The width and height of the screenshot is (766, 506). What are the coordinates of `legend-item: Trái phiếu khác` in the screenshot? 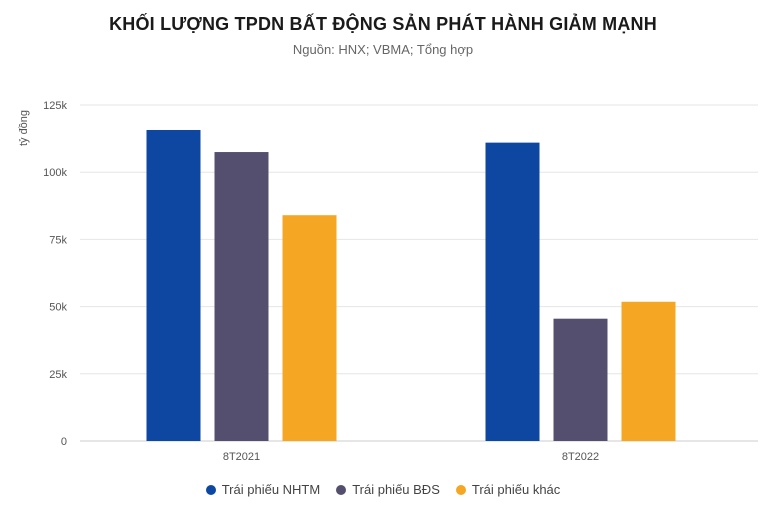 It's located at (508, 489).